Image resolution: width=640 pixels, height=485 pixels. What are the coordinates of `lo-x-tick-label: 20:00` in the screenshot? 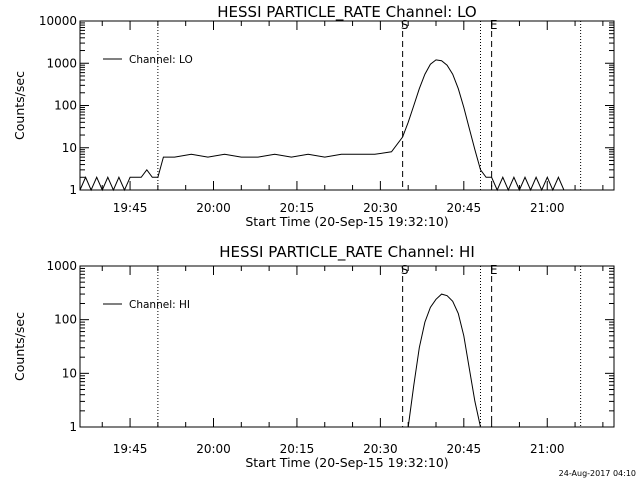 It's located at (213, 208).